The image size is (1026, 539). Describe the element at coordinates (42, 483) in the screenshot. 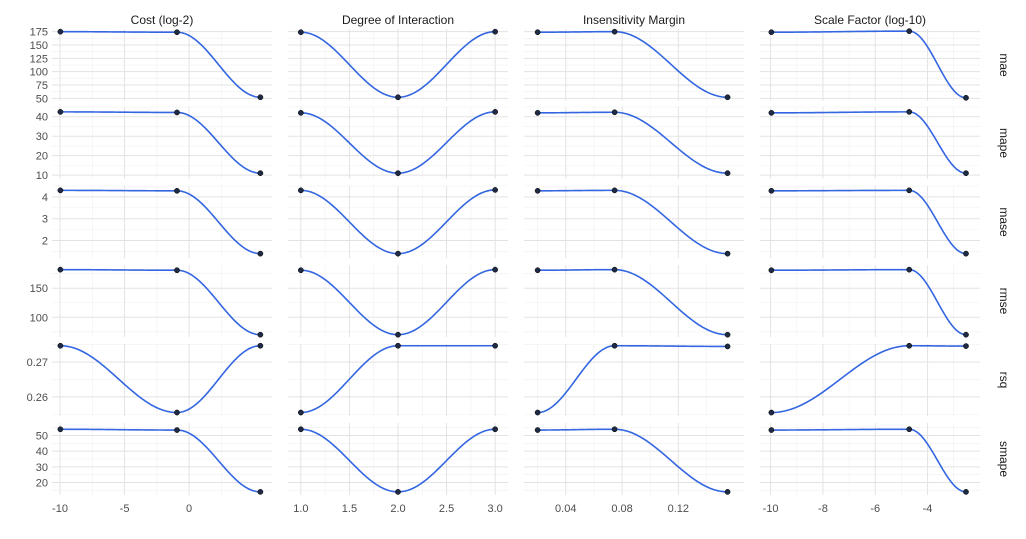

I see `y-tick-label-smape: 20` at that location.